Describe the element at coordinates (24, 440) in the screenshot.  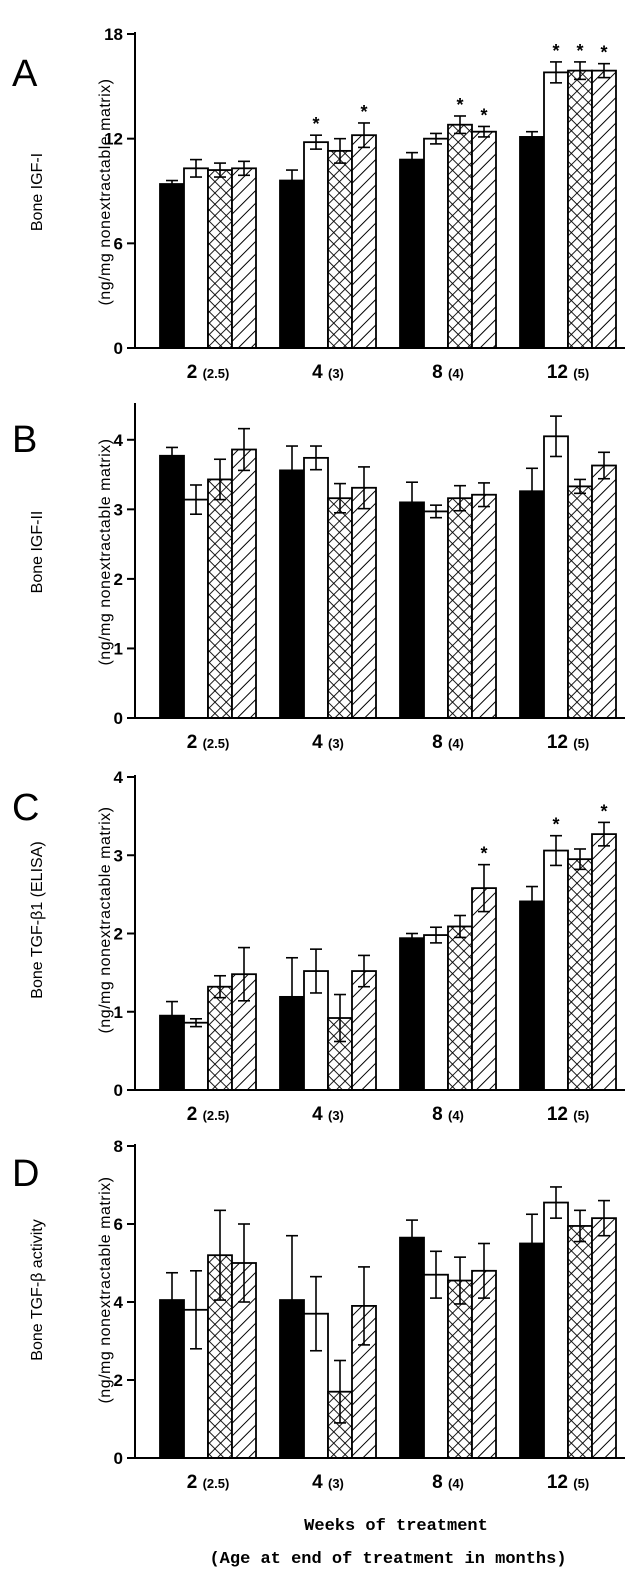
I see `panel-b-letter: B` at that location.